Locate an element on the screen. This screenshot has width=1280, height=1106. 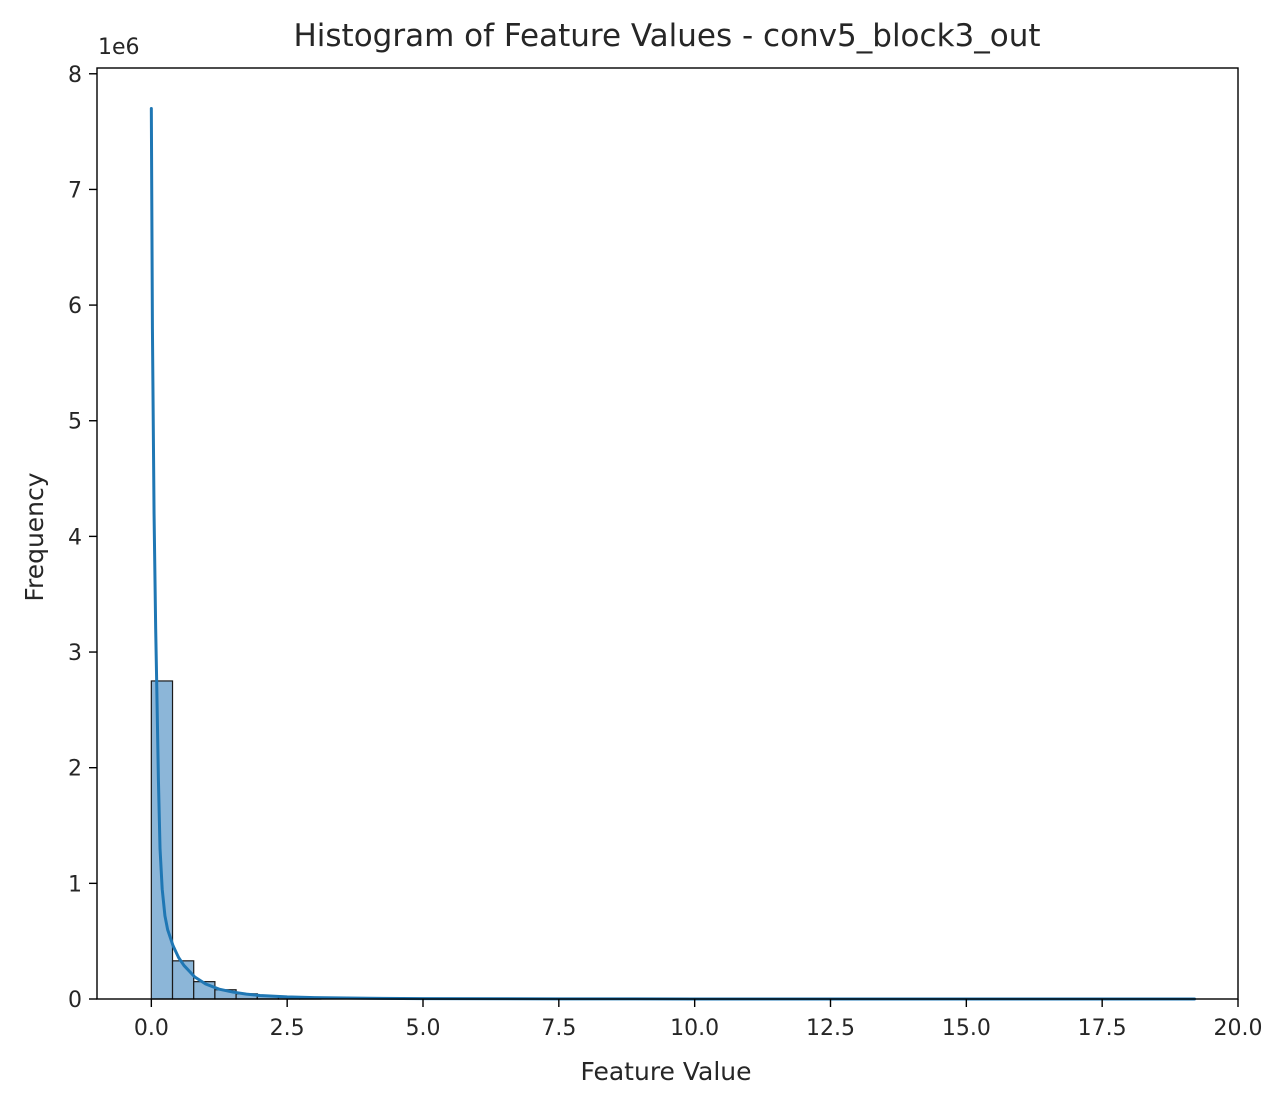
x-tick-label-3: 7.5 is located at coordinates (558, 1028).